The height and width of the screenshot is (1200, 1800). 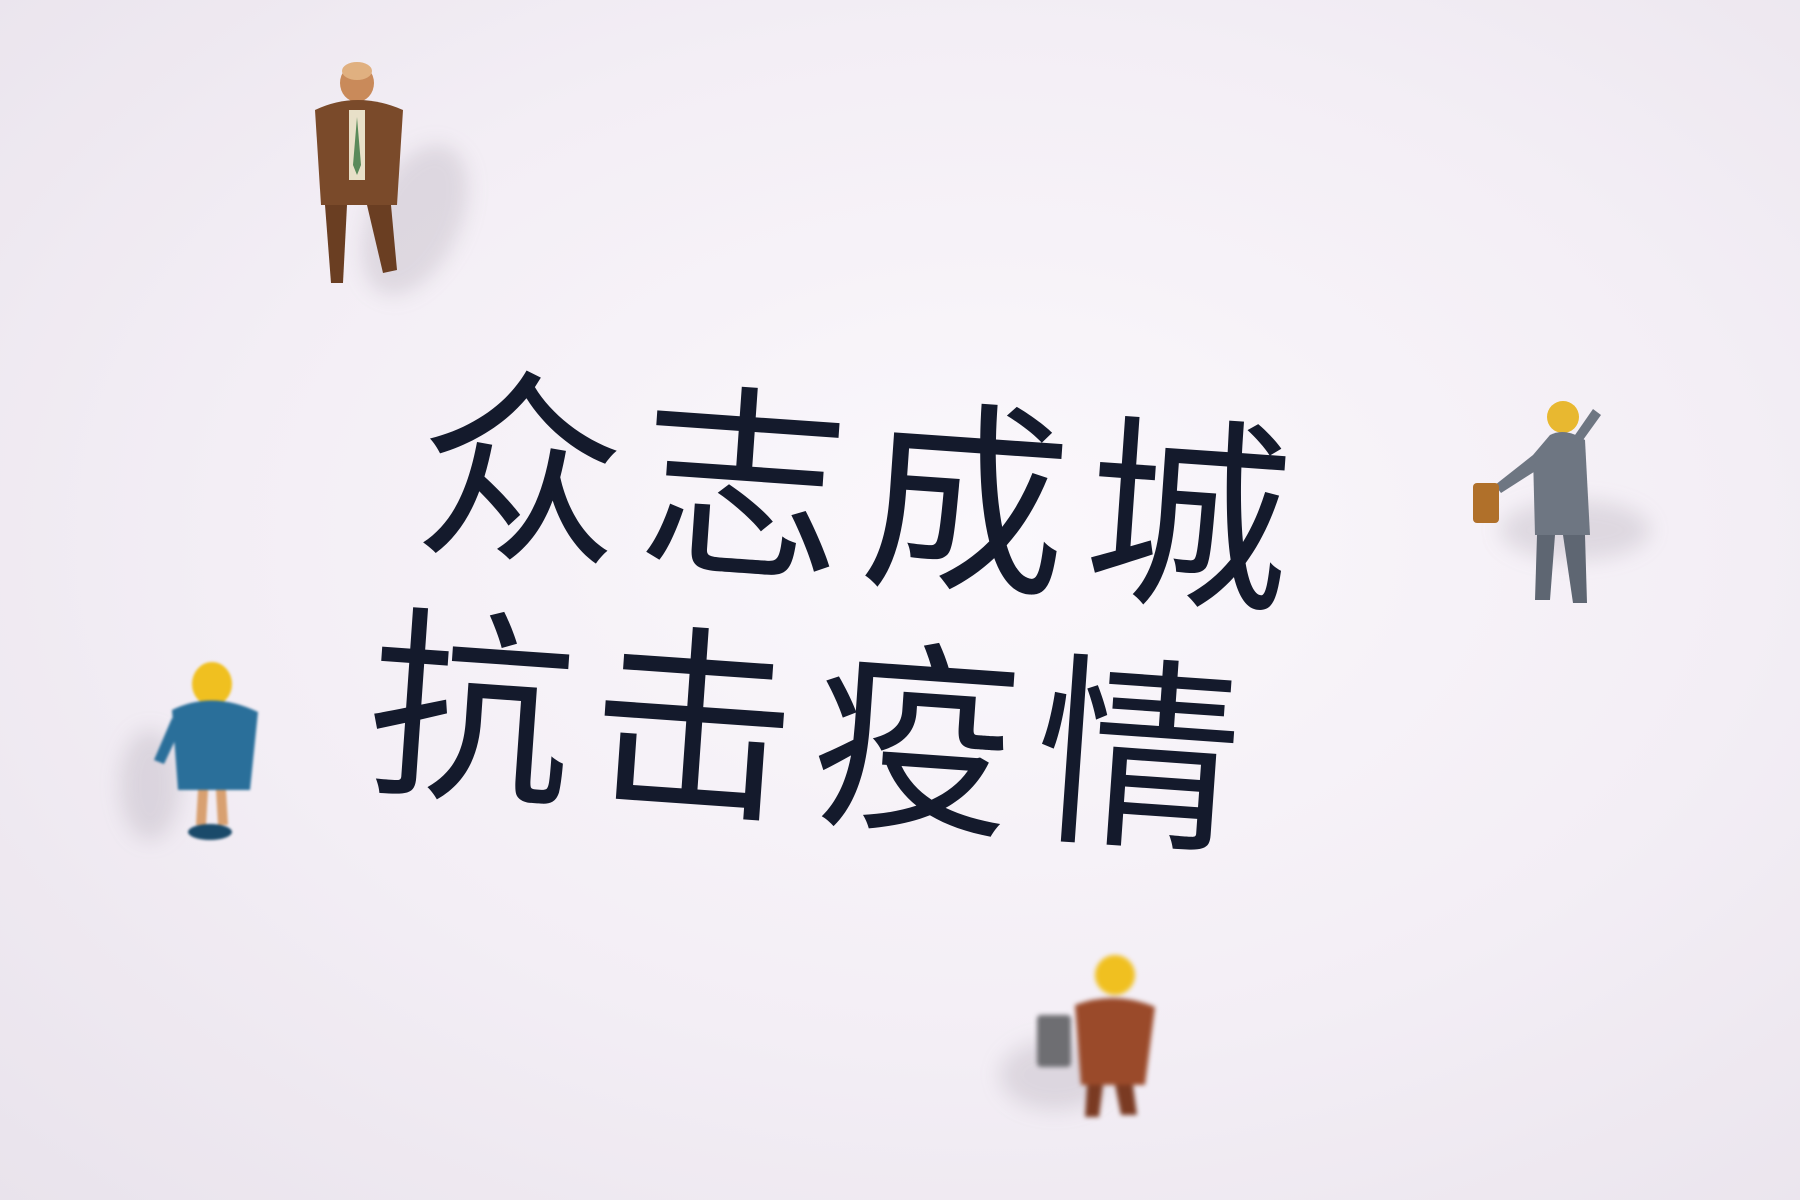 What do you see at coordinates (215, 752) in the screenshot?
I see `blue-jacket-figurine-icon` at bounding box center [215, 752].